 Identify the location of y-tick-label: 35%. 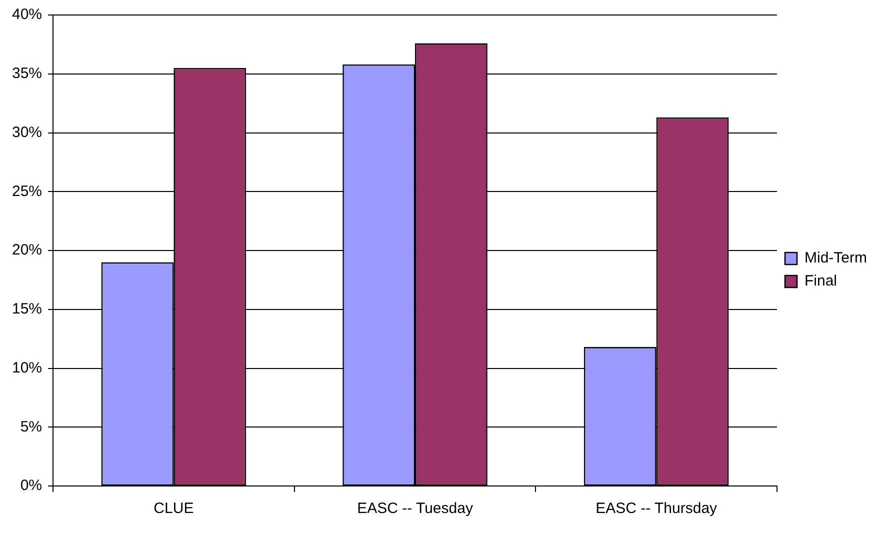
(27, 73).